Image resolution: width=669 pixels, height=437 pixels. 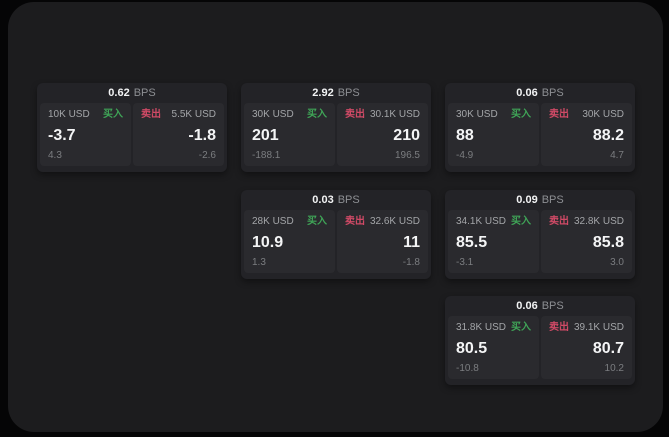 I want to click on buy-tile: 34.1K USD 买入 85.5 -3.1, so click(x=493, y=241).